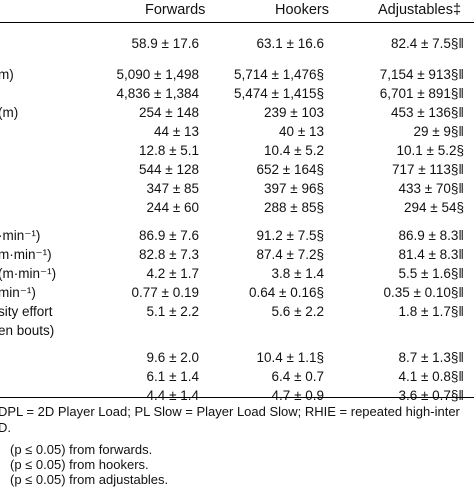 The image size is (474, 487). I want to click on cell-forwards: 44 ± 13, so click(176, 131).